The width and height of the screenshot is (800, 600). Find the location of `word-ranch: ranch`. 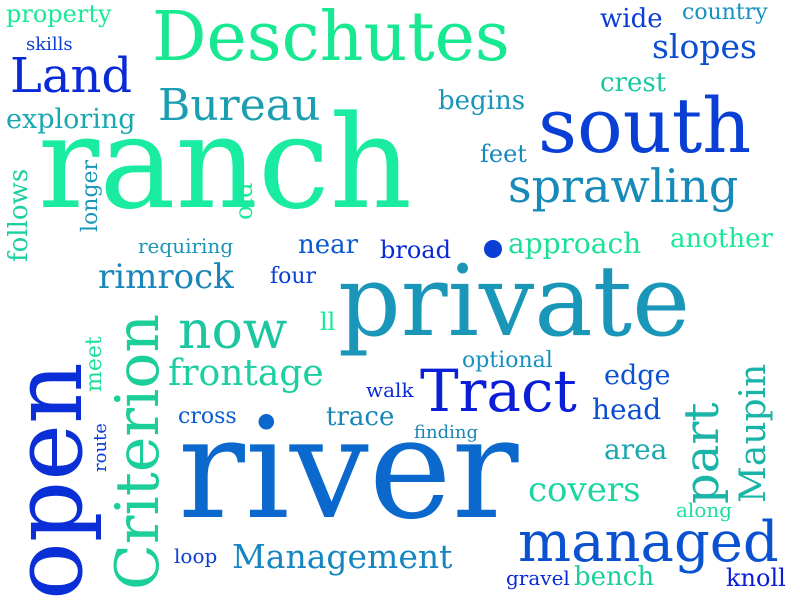

word-ranch: ranch is located at coordinates (225, 163).